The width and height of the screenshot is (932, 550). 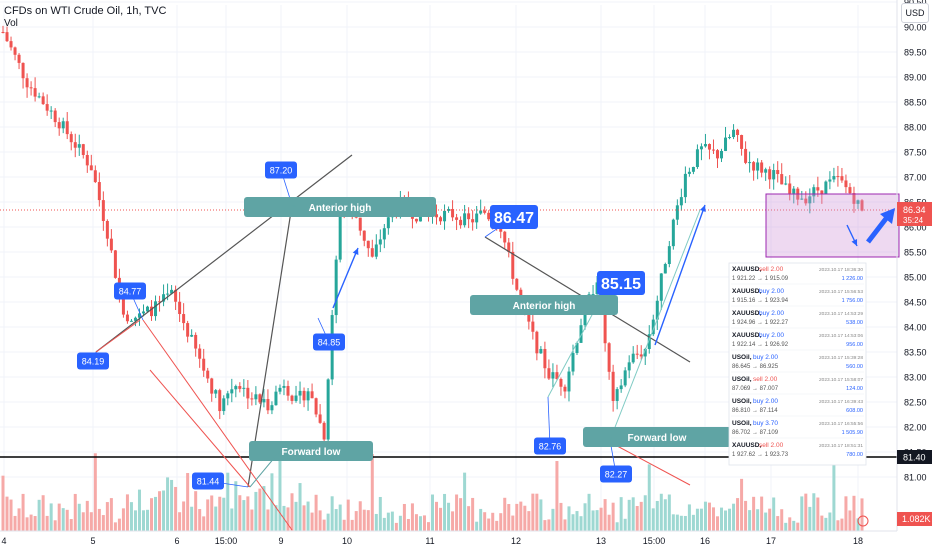 What do you see at coordinates (841, 314) in the screenshot?
I see `trade-time: 2023.10.17 14:53:29` at bounding box center [841, 314].